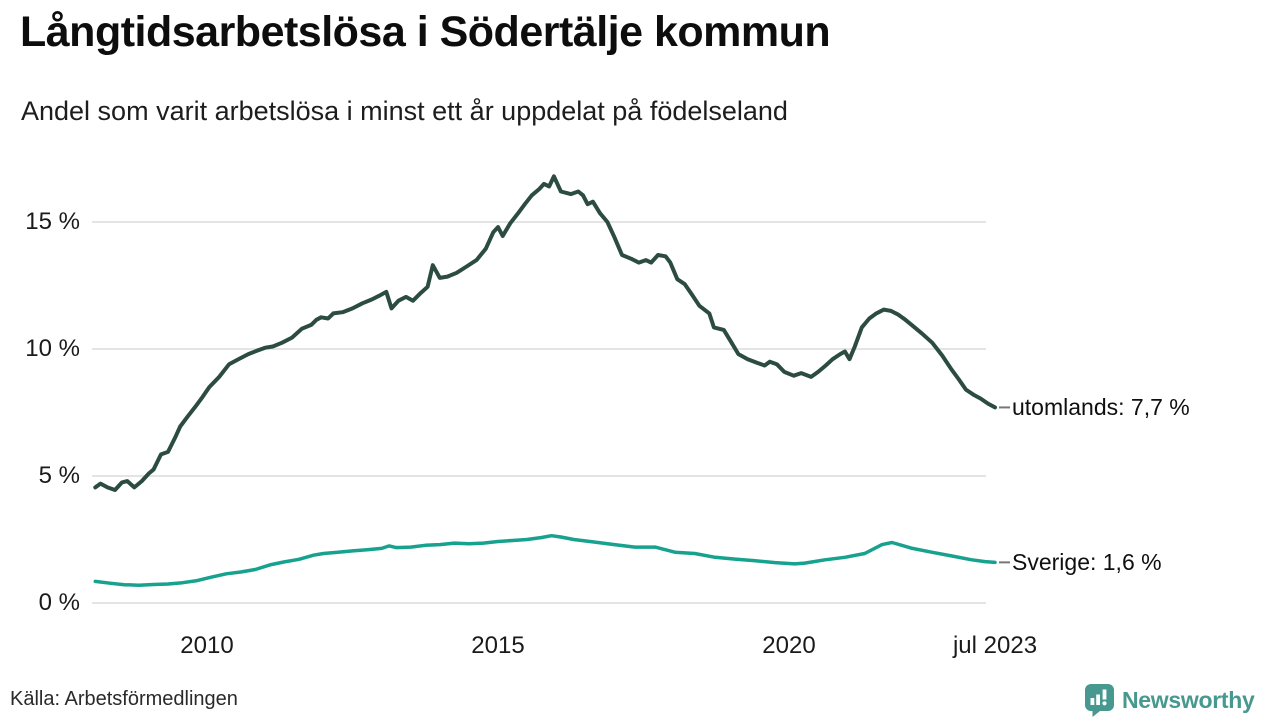 This screenshot has height=720, width=1280. Describe the element at coordinates (59, 602) in the screenshot. I see `y-tick-label: 0 %` at that location.